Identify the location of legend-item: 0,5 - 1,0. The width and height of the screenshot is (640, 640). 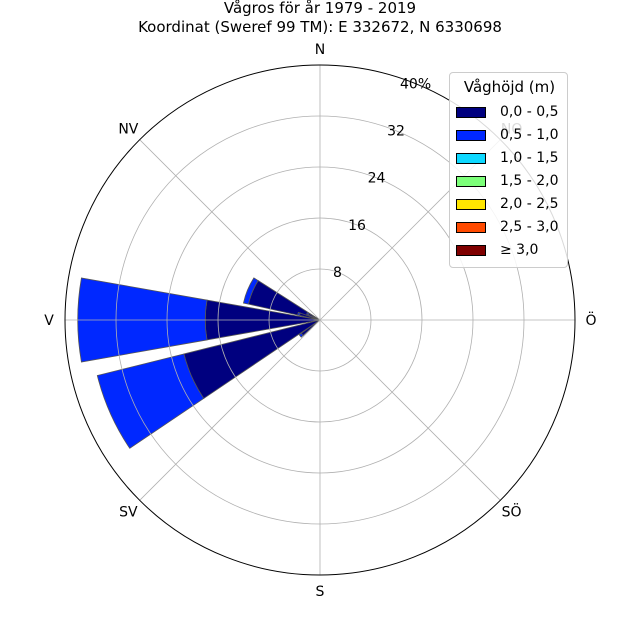
(511, 135).